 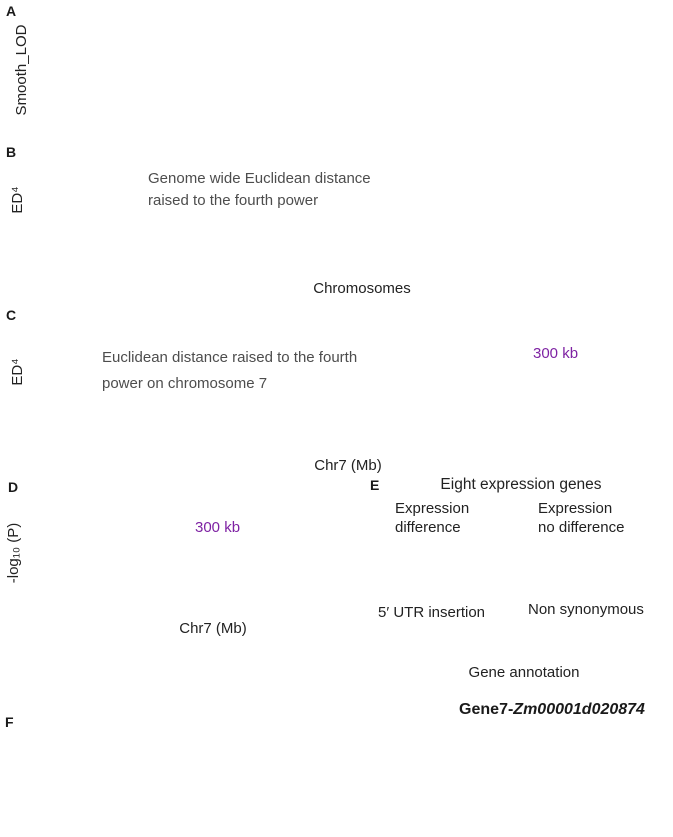 What do you see at coordinates (233, 200) in the screenshot?
I see `panel-b-note-line2: raised to the fourth power` at bounding box center [233, 200].